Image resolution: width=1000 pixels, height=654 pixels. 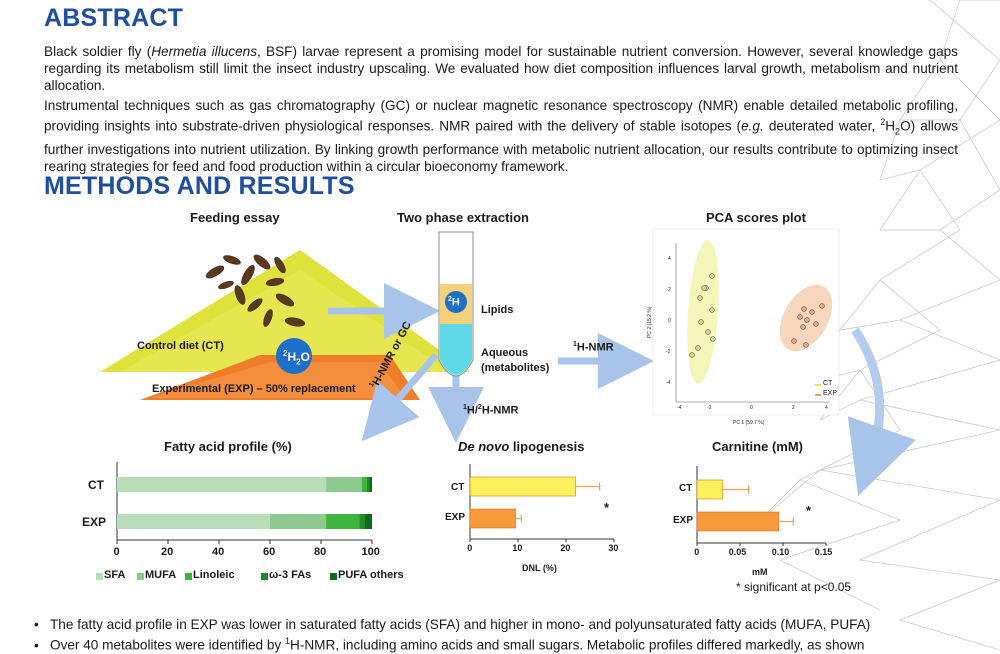 What do you see at coordinates (668, 383) in the screenshot?
I see `pca-y-tick: -4` at bounding box center [668, 383].